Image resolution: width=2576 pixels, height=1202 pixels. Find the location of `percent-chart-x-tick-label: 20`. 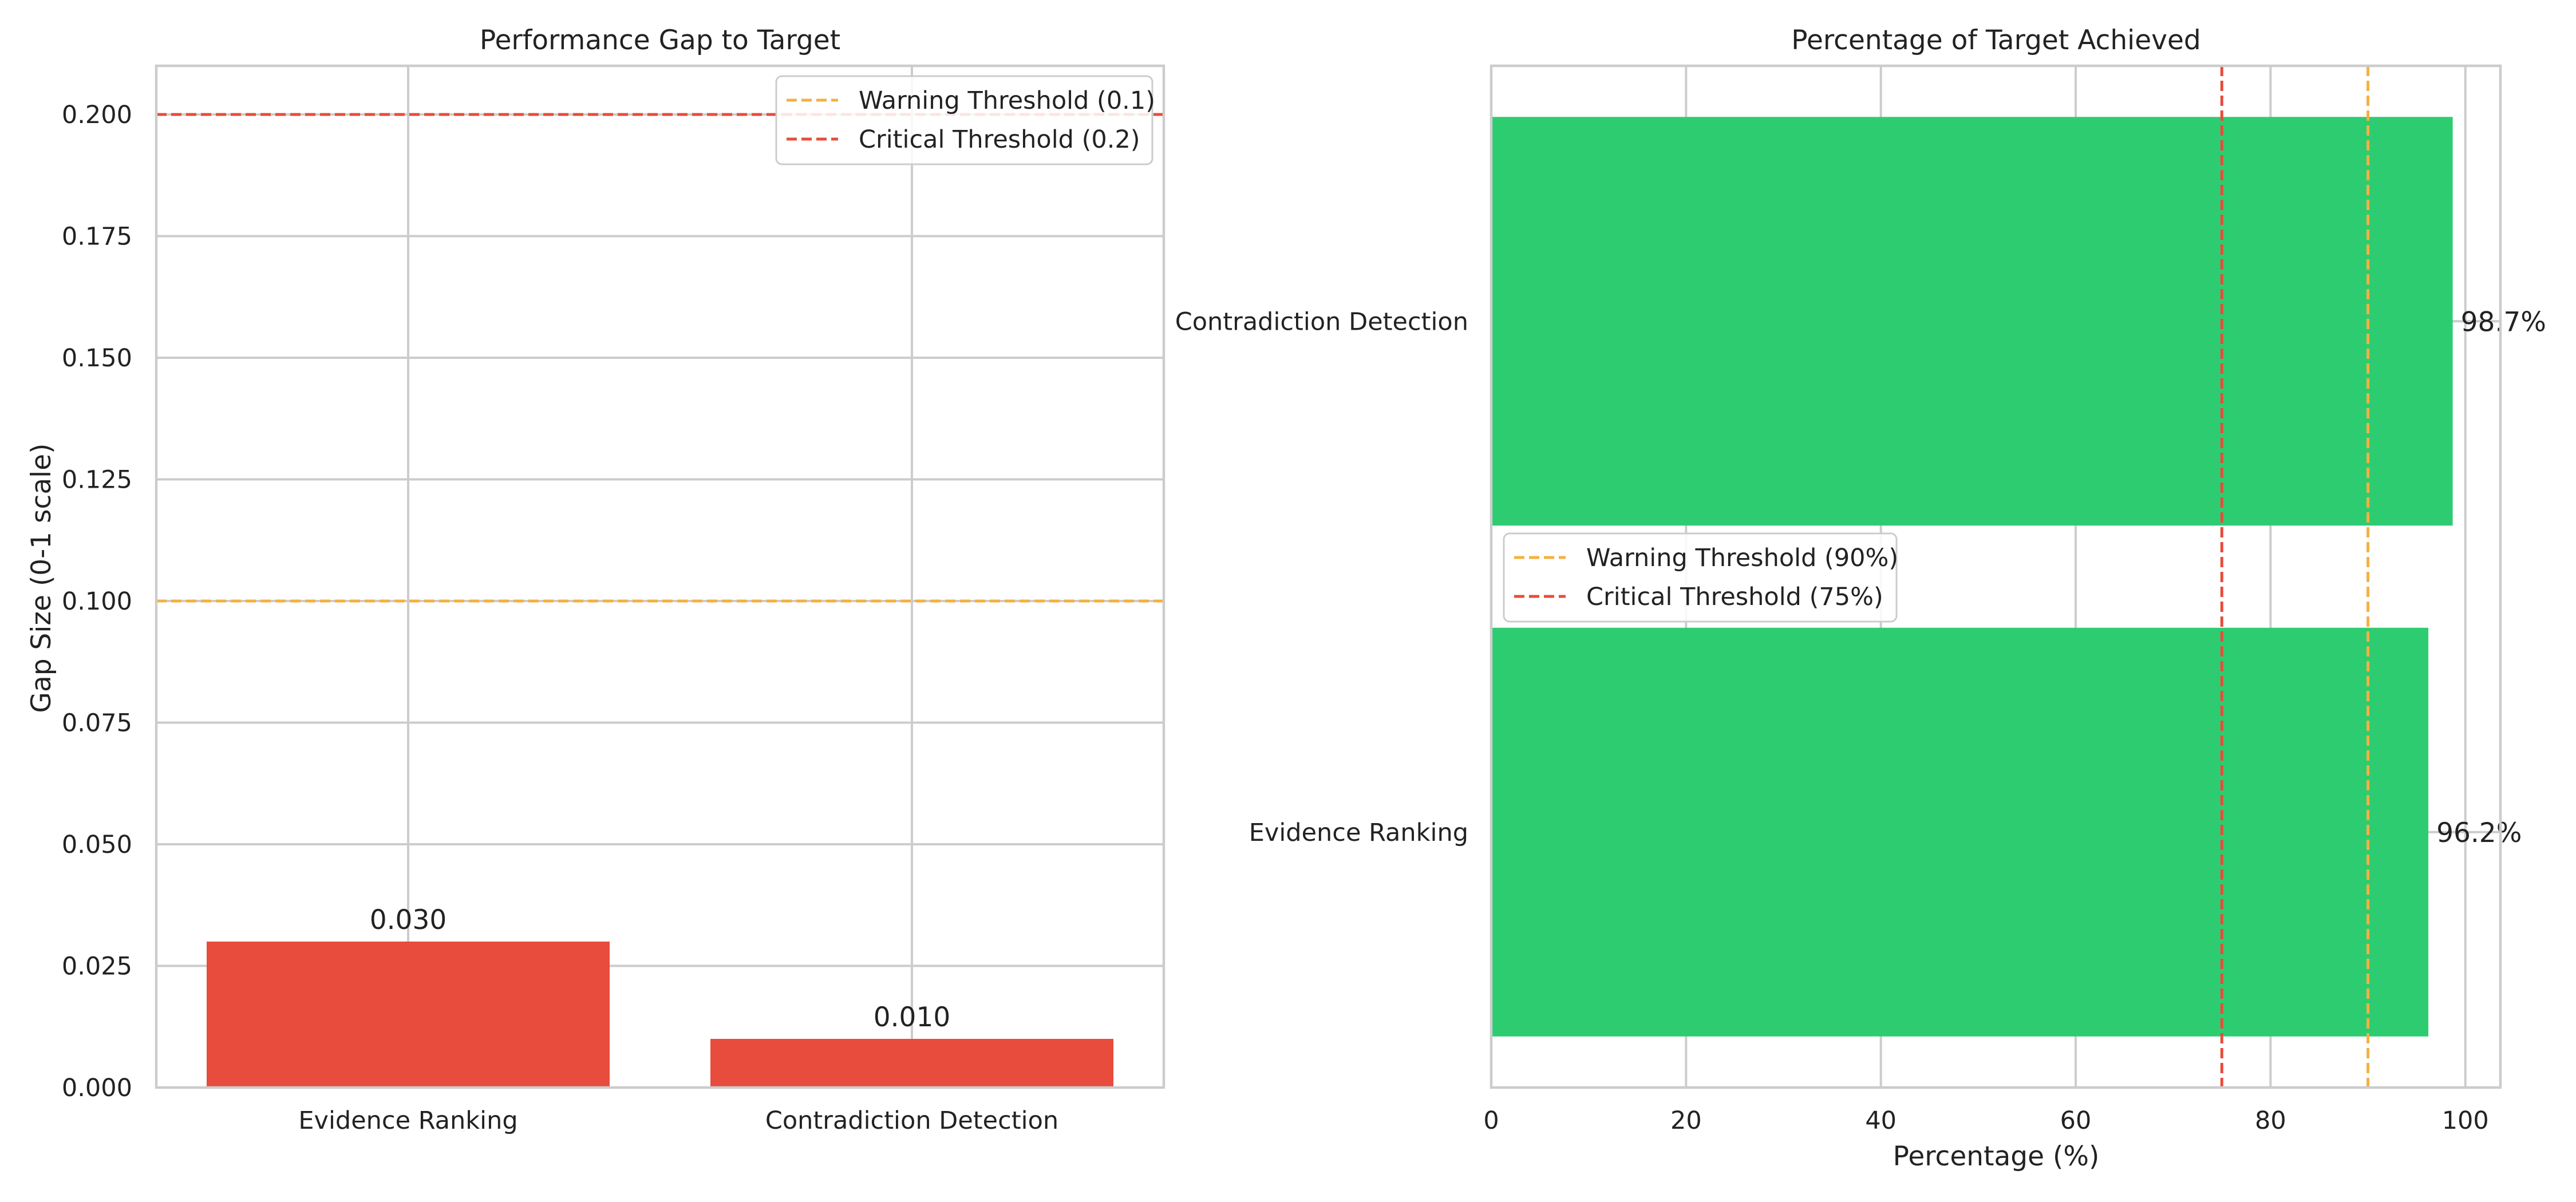

percent-chart-x-tick-label: 20 is located at coordinates (1686, 1120).